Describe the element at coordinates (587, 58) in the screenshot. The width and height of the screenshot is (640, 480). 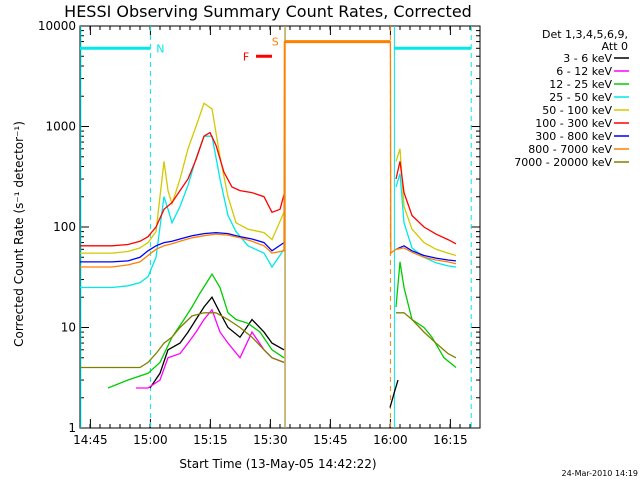
I see `legend-label-0: 3 - 6 keV` at that location.